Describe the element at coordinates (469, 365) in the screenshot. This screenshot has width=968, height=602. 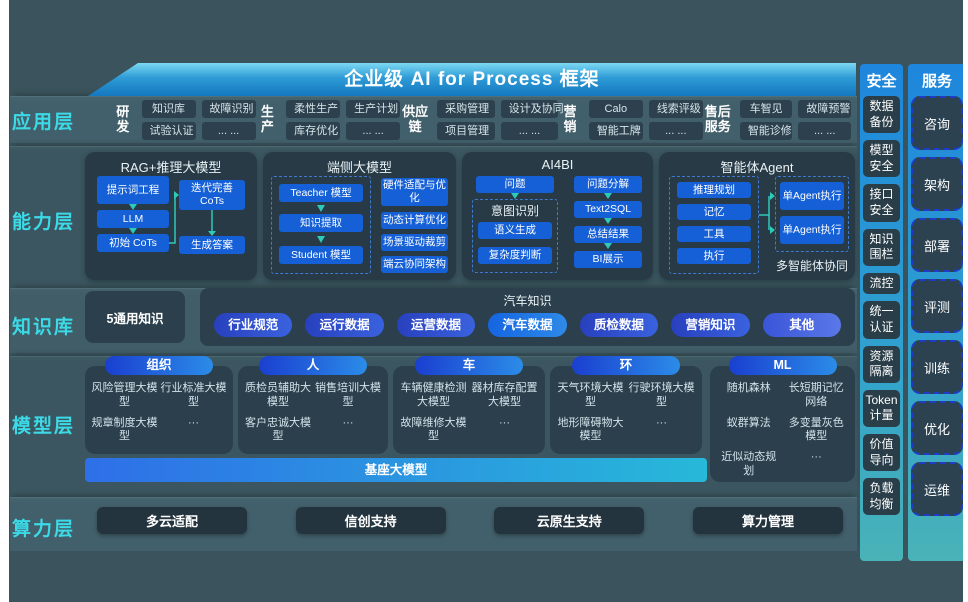
I see `model-group-pill: 车` at that location.